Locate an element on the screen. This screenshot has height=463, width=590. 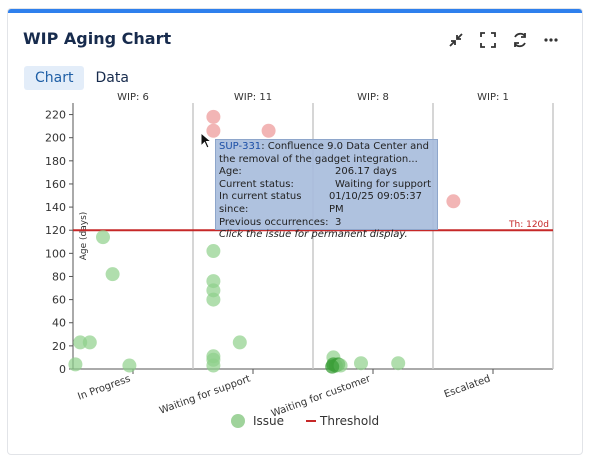
wip-count-label: WIP: 1 is located at coordinates (493, 97).